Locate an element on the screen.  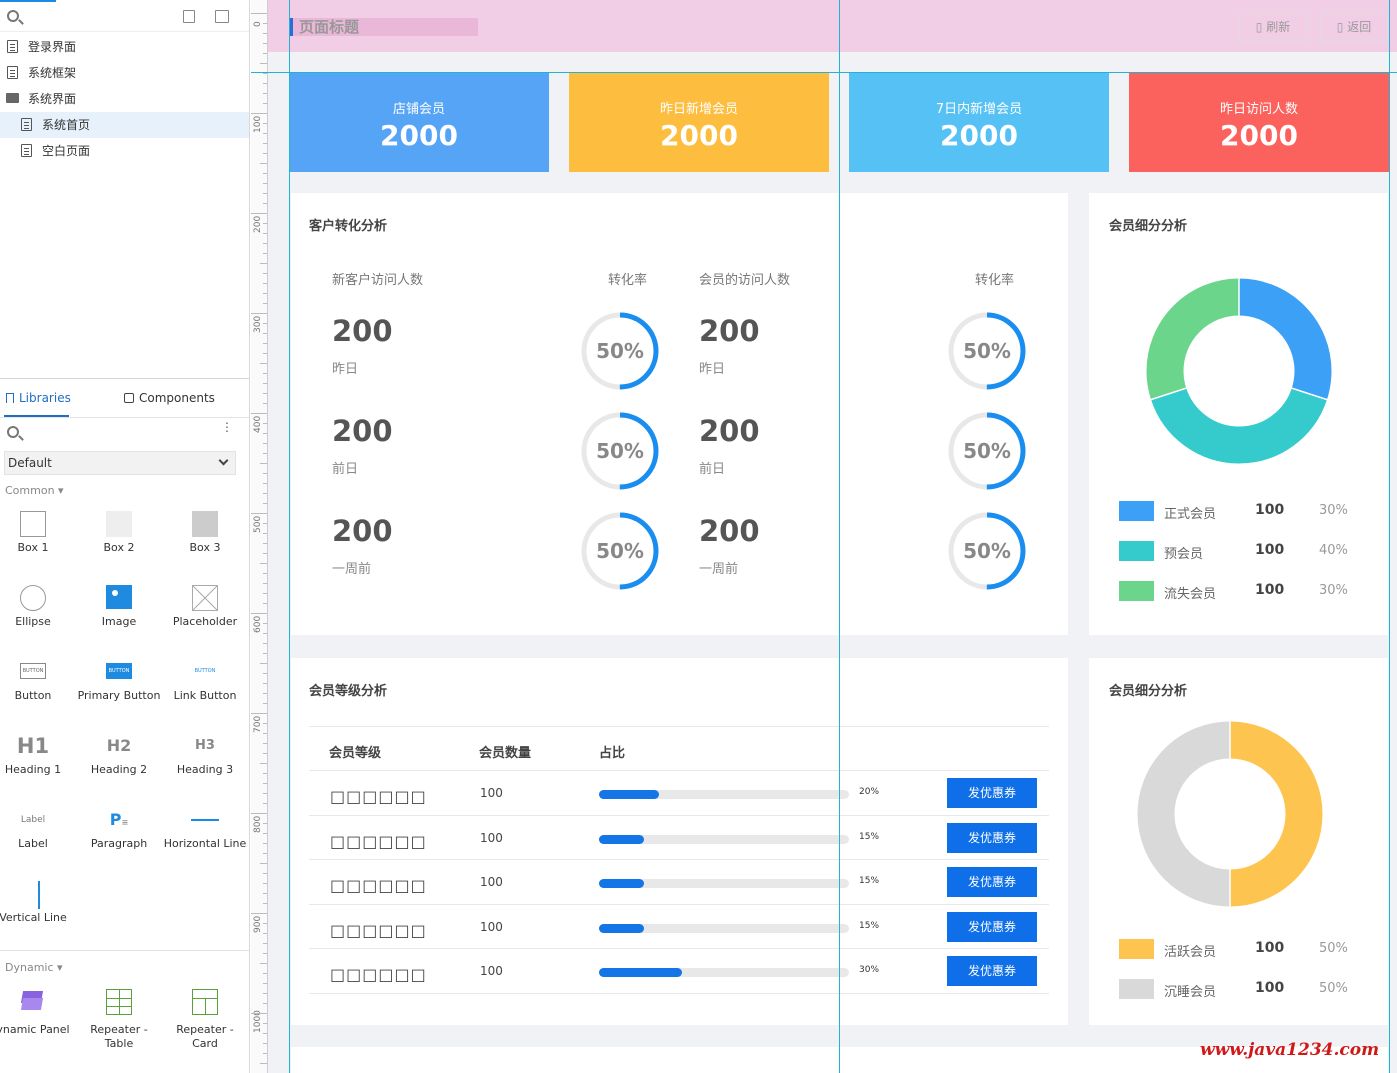
legend-label: 预会员 is located at coordinates (1184, 554).